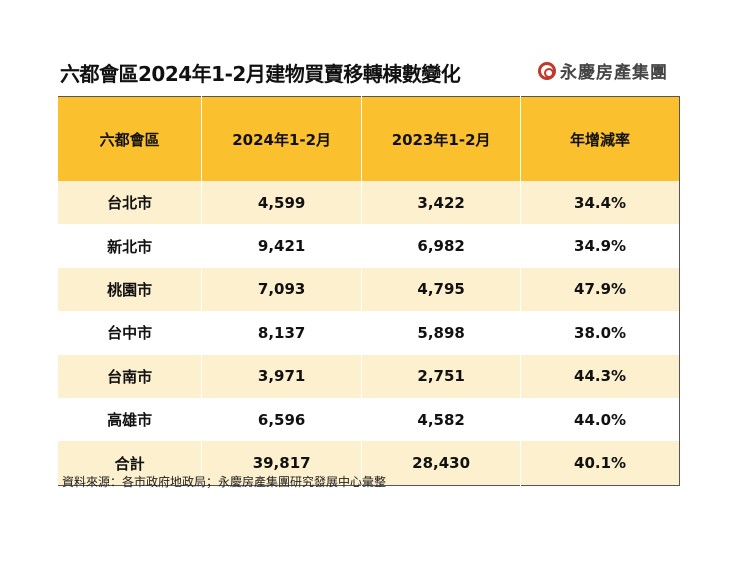  What do you see at coordinates (600, 246) in the screenshot?
I see `table-cell: 34.9%` at bounding box center [600, 246].